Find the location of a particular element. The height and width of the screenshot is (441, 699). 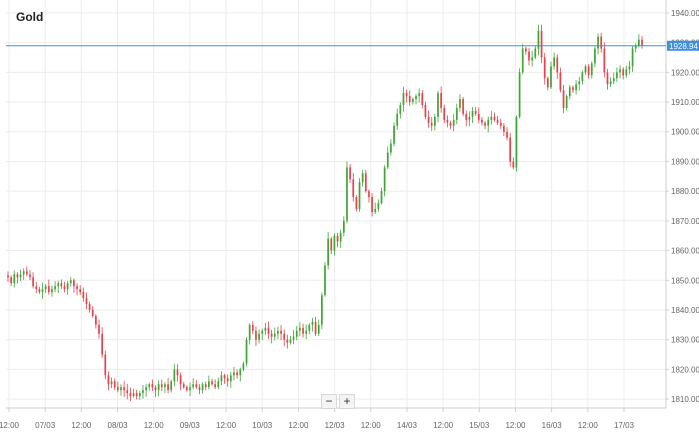

zoom-controls: − + is located at coordinates (338, 401).